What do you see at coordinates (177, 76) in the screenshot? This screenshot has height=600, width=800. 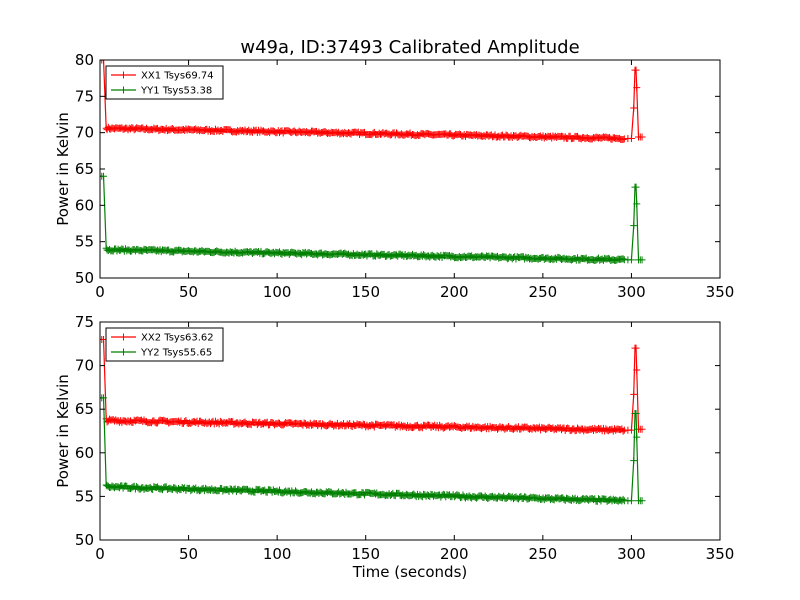 I see `legend-label: XX1 Tsys69.74` at bounding box center [177, 76].